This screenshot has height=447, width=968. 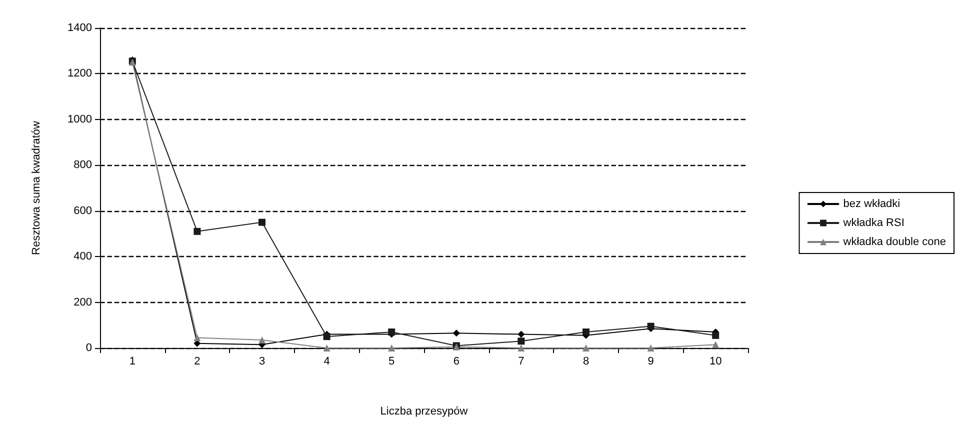 What do you see at coordinates (80, 28) in the screenshot?
I see `y-tick-label: 1400` at bounding box center [80, 28].